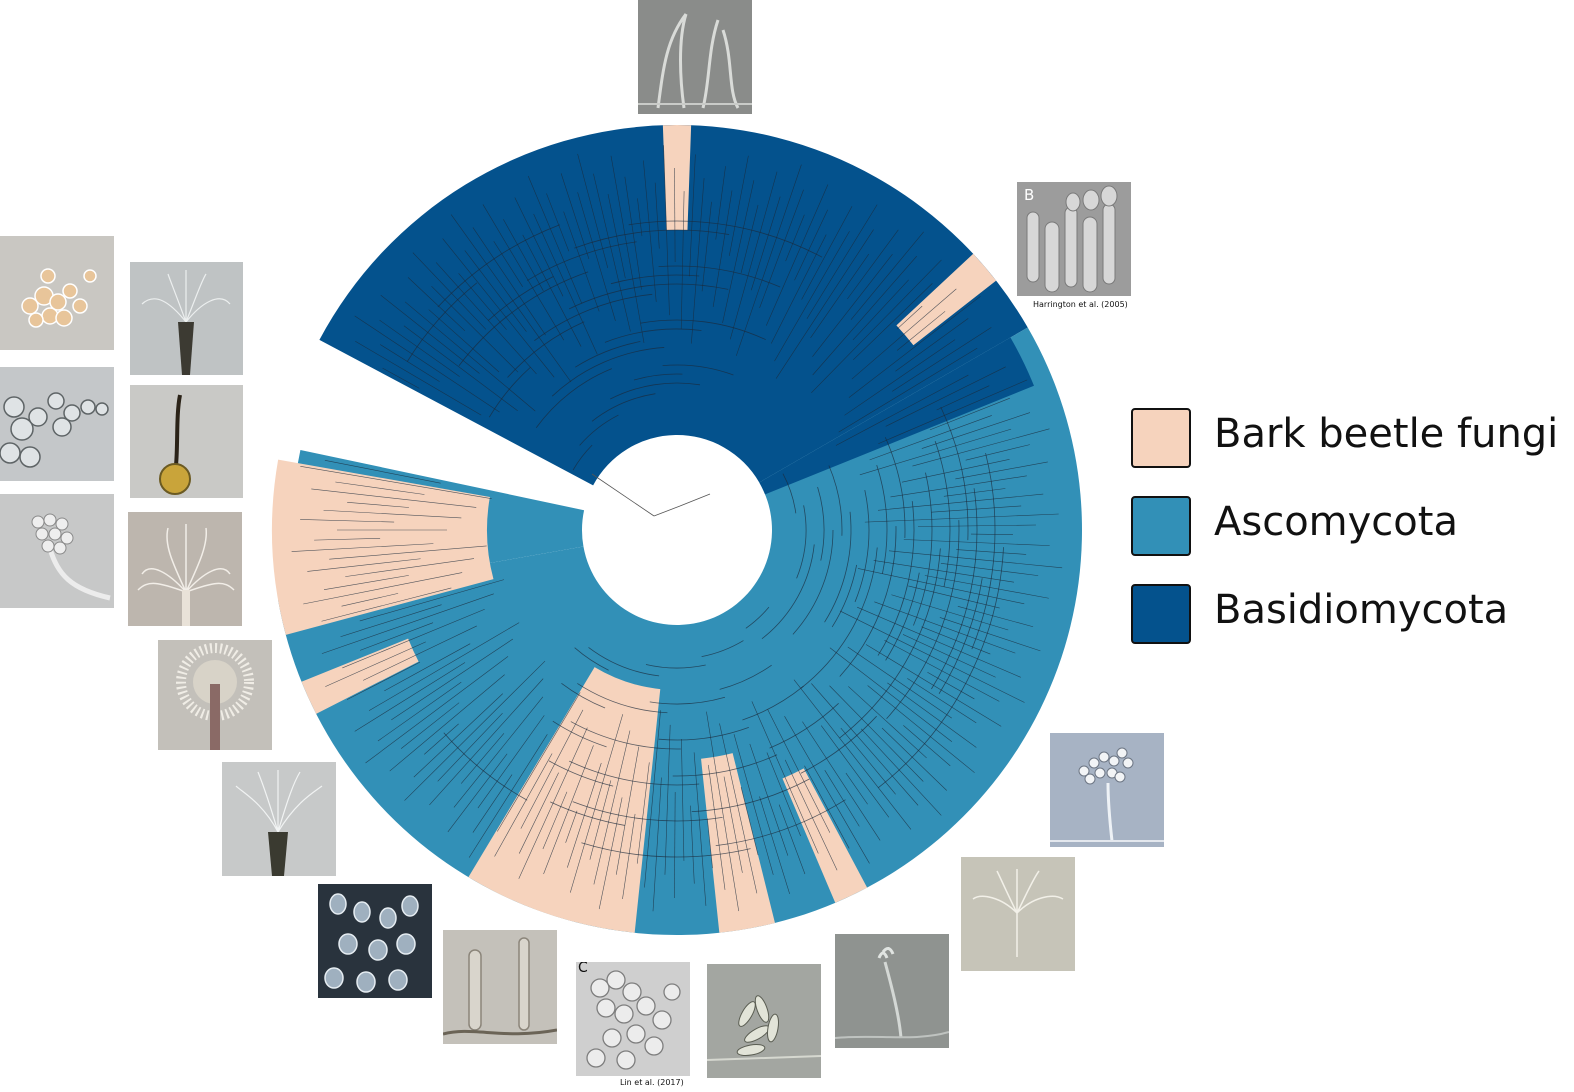 The height and width of the screenshot is (1092, 1574). Describe the element at coordinates (677, 530) in the screenshot. I see `tree-center-hole` at that location.